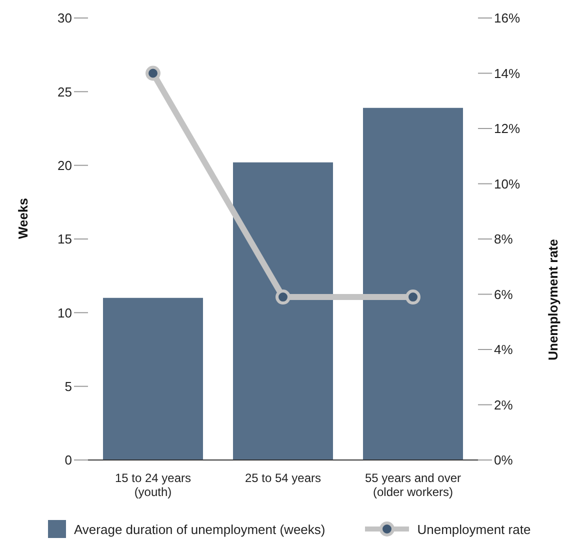 The height and width of the screenshot is (553, 576). Describe the element at coordinates (504, 350) in the screenshot. I see `y2-tick-label: 4%` at that location.